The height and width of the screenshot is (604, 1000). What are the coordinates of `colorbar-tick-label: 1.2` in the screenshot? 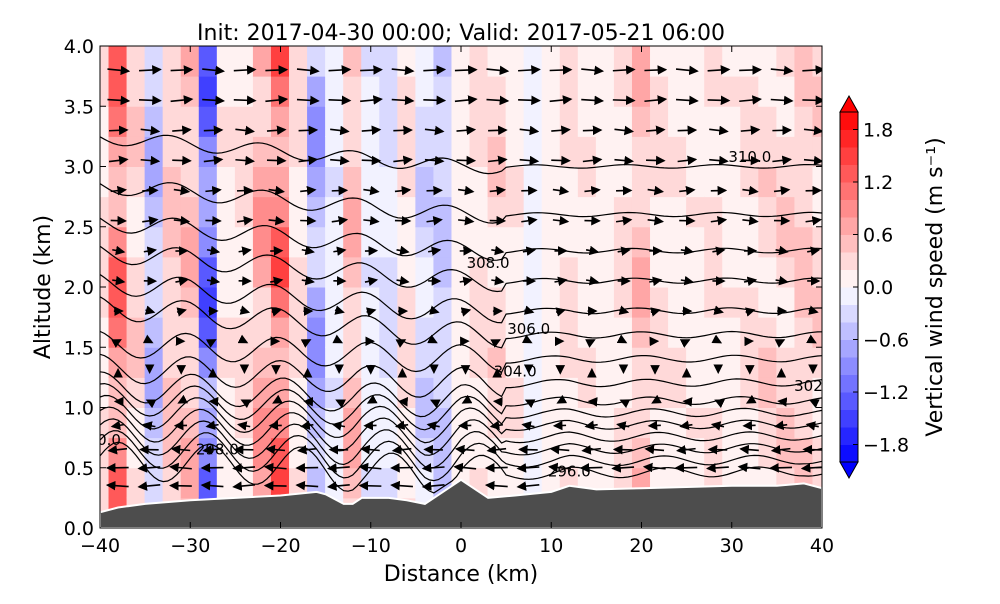 It's located at (878, 183).